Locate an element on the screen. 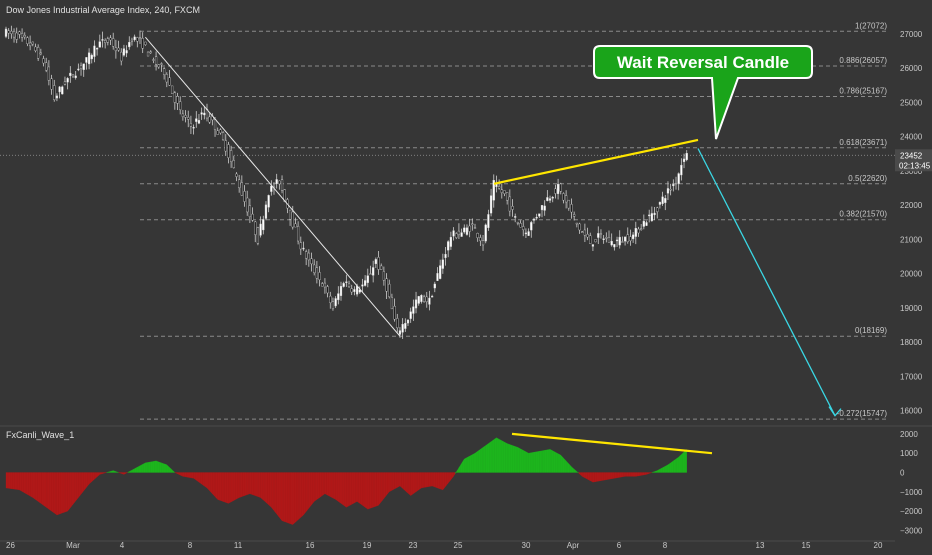 The height and width of the screenshot is (555, 932). wait-reversal-callout: Wait Reversal Candle is located at coordinates (703, 92).